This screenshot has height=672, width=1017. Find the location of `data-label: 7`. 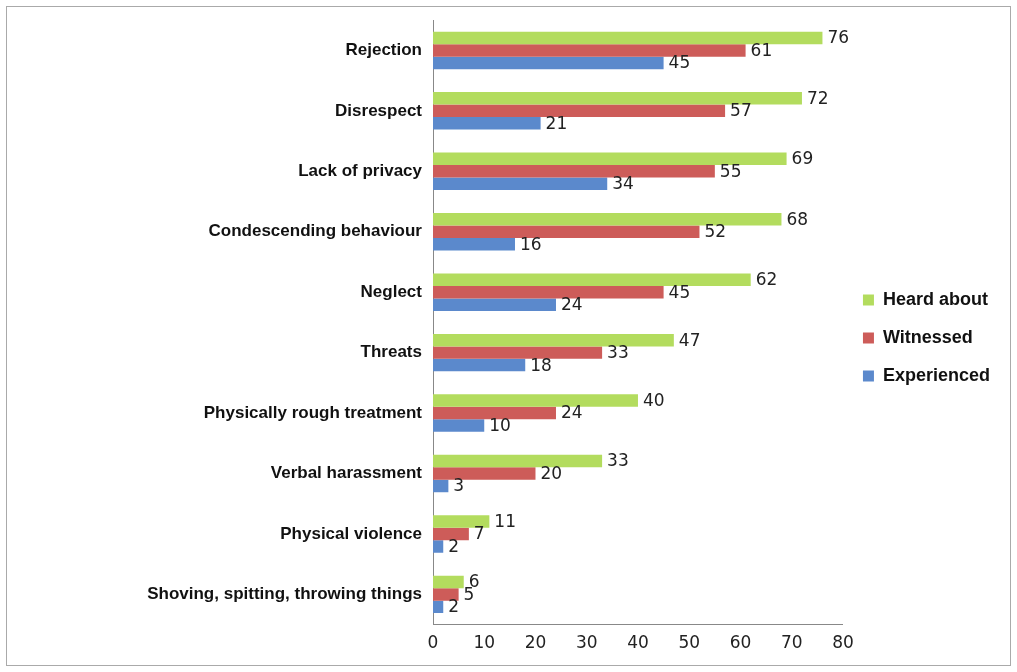

data-label: 7 is located at coordinates (479, 533).